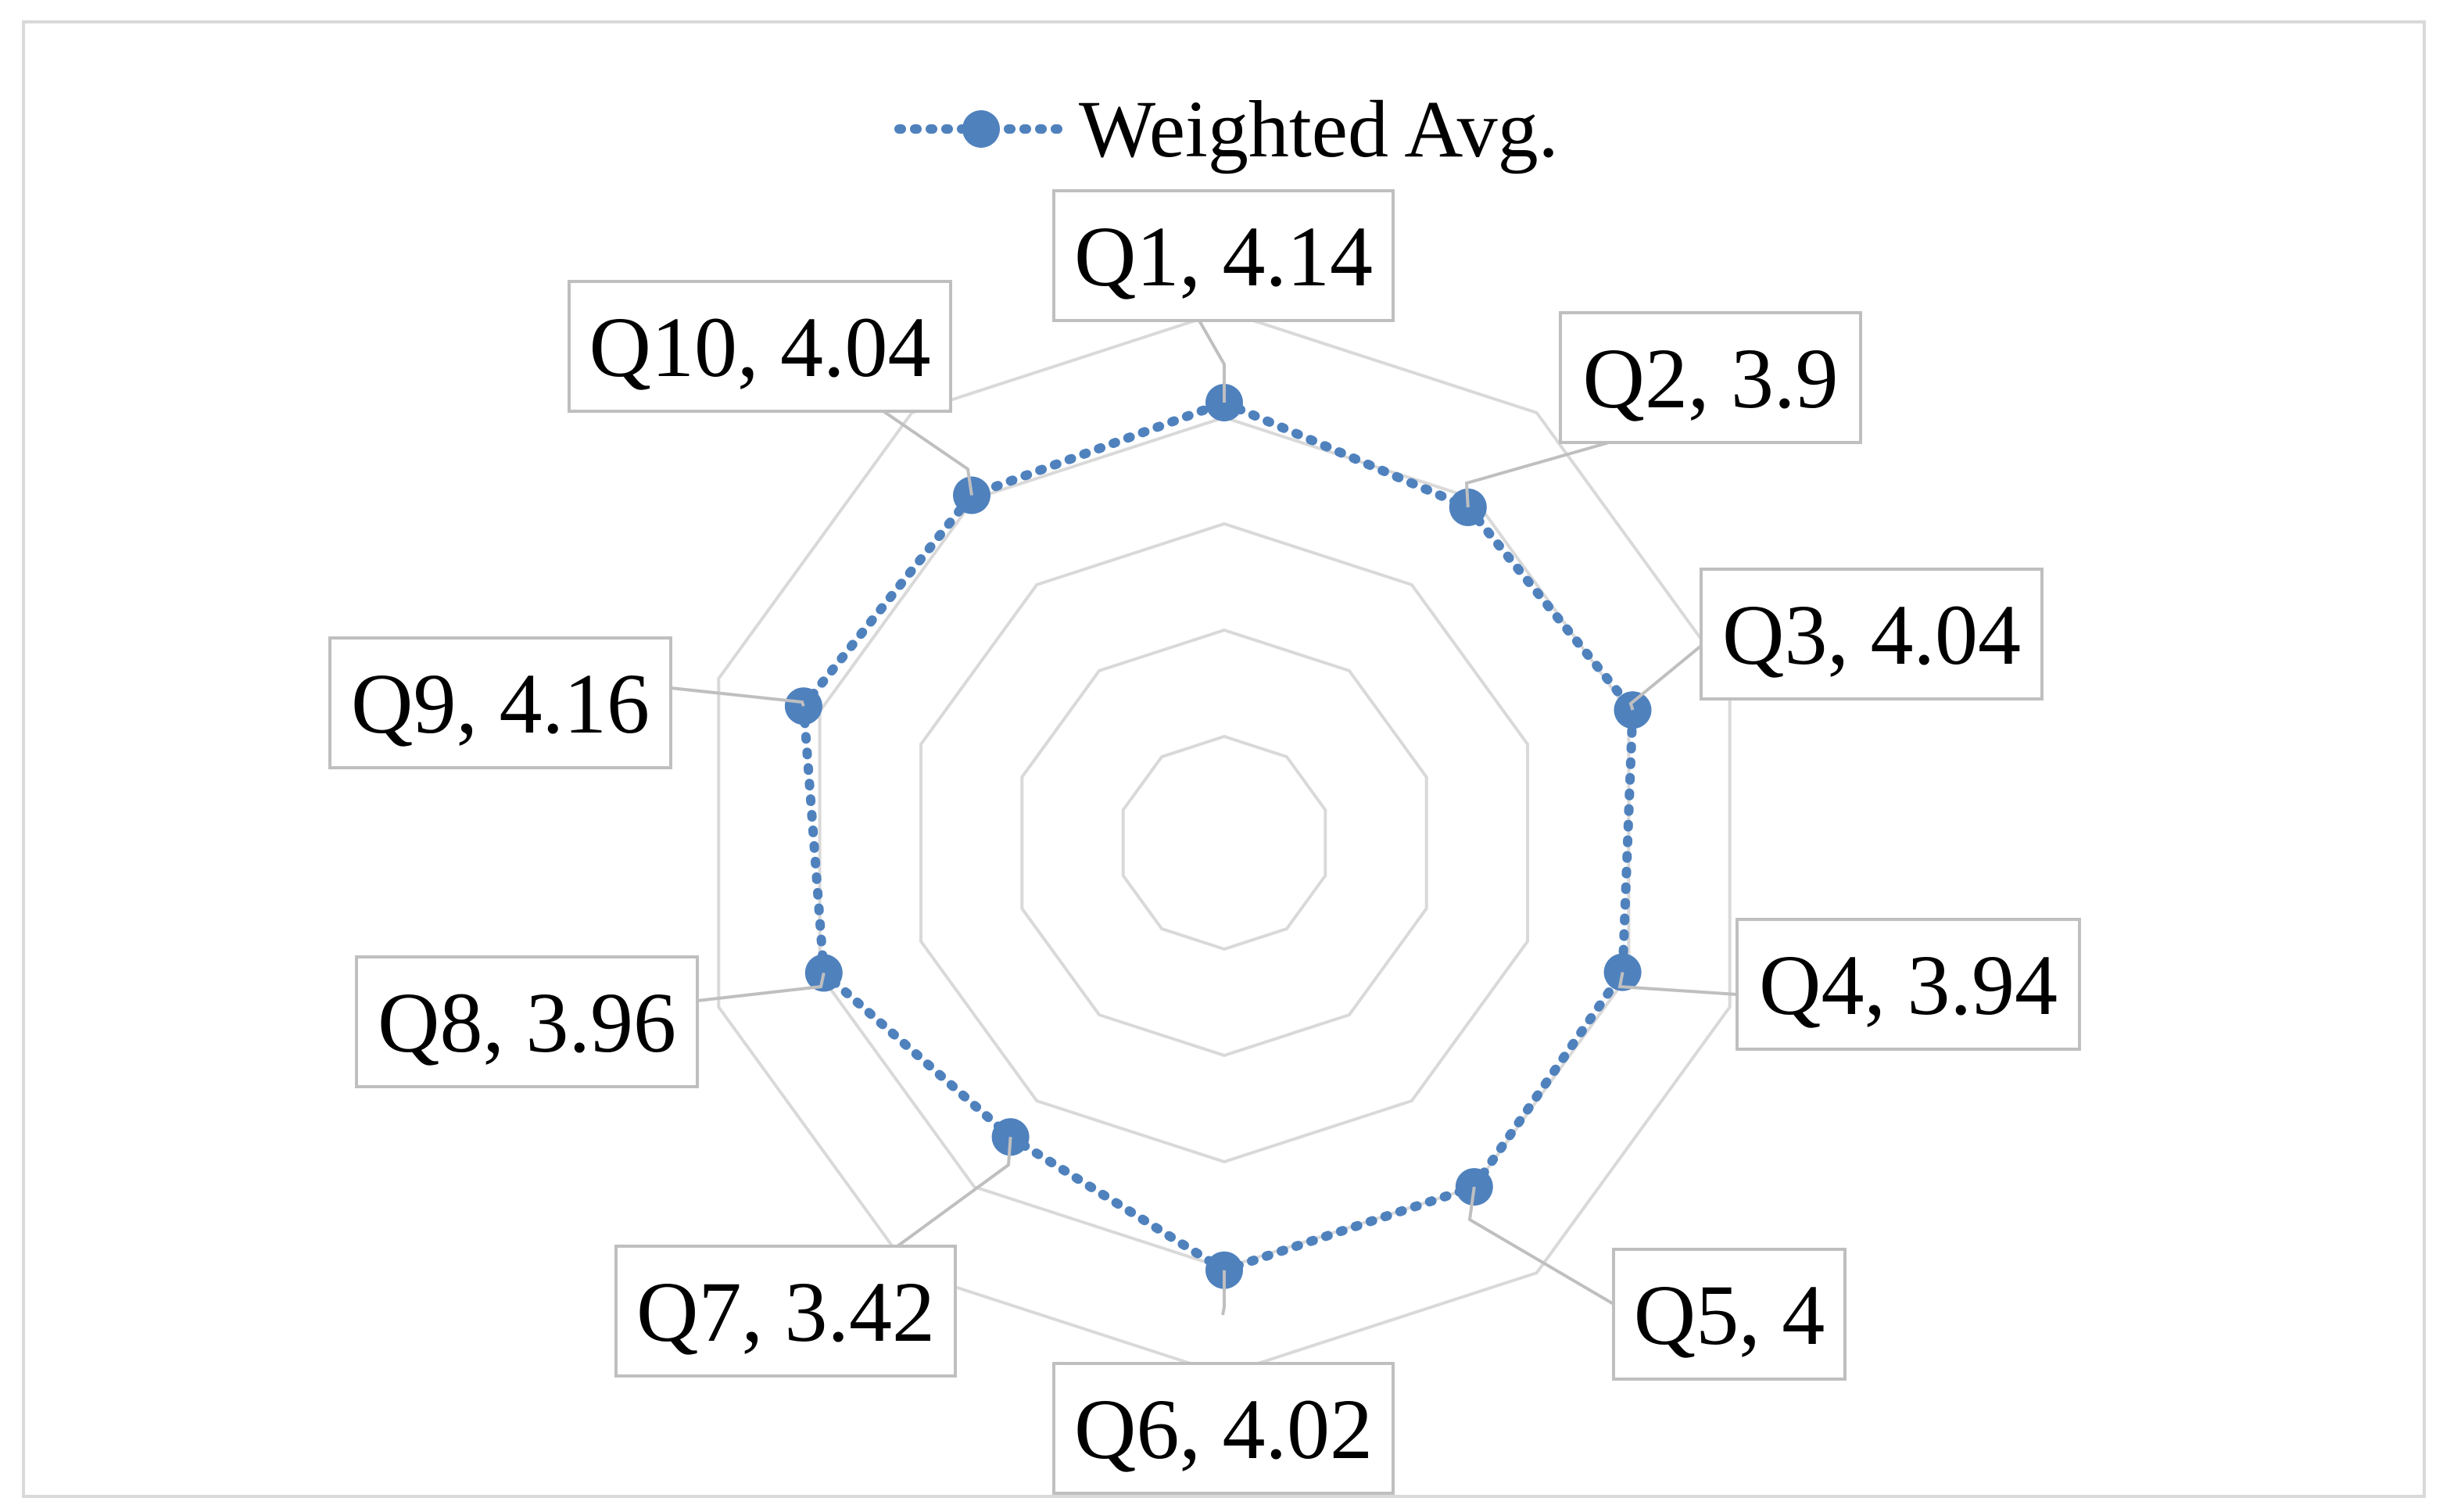 This screenshot has width=2443, height=1512. Describe the element at coordinates (1224, 1293) in the screenshot. I see `label-leader-q6` at that location.